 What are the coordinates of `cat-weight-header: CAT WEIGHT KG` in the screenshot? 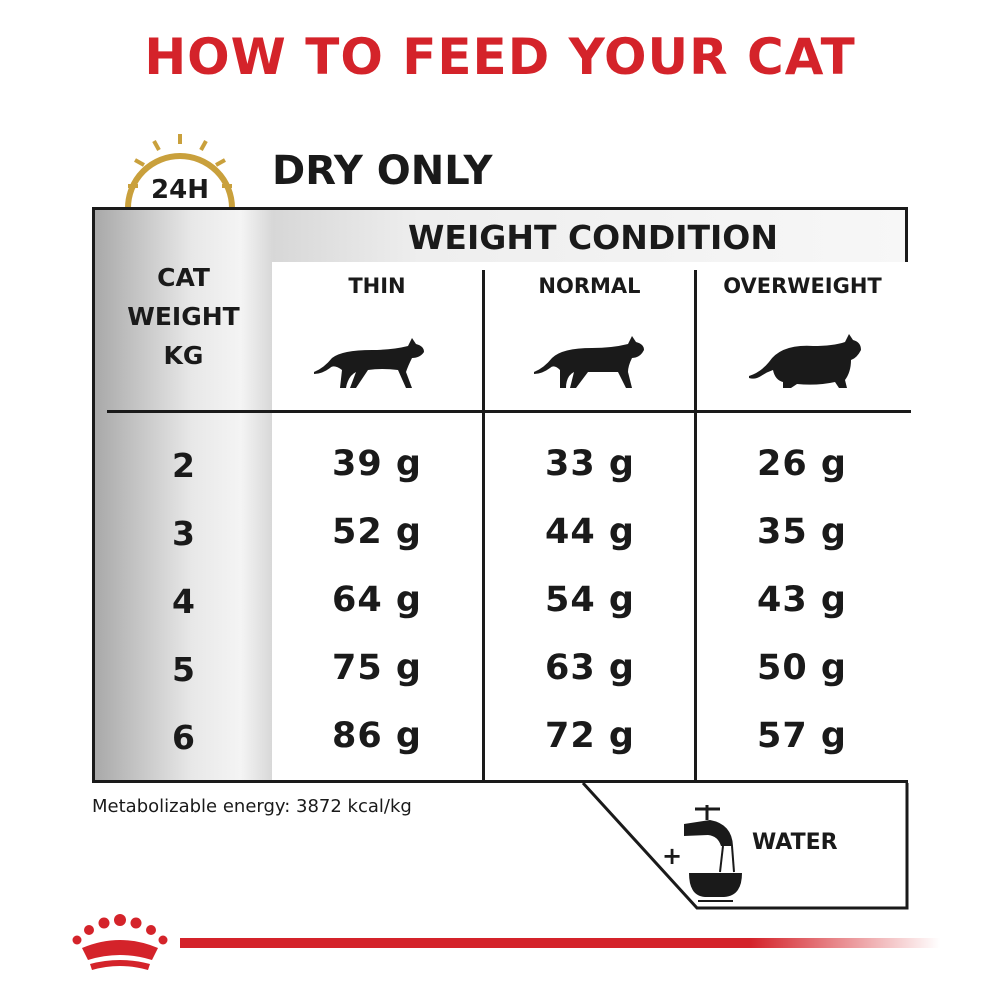 It's located at (183, 316).